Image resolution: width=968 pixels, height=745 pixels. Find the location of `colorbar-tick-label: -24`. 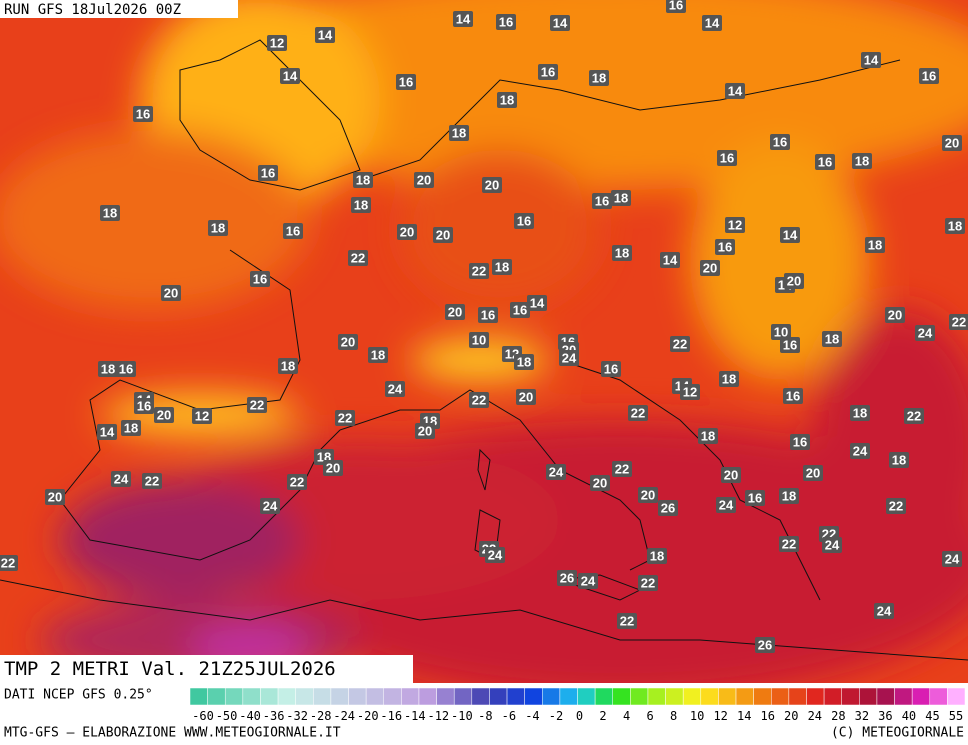

colorbar-tick-label: -24 is located at coordinates (344, 716).